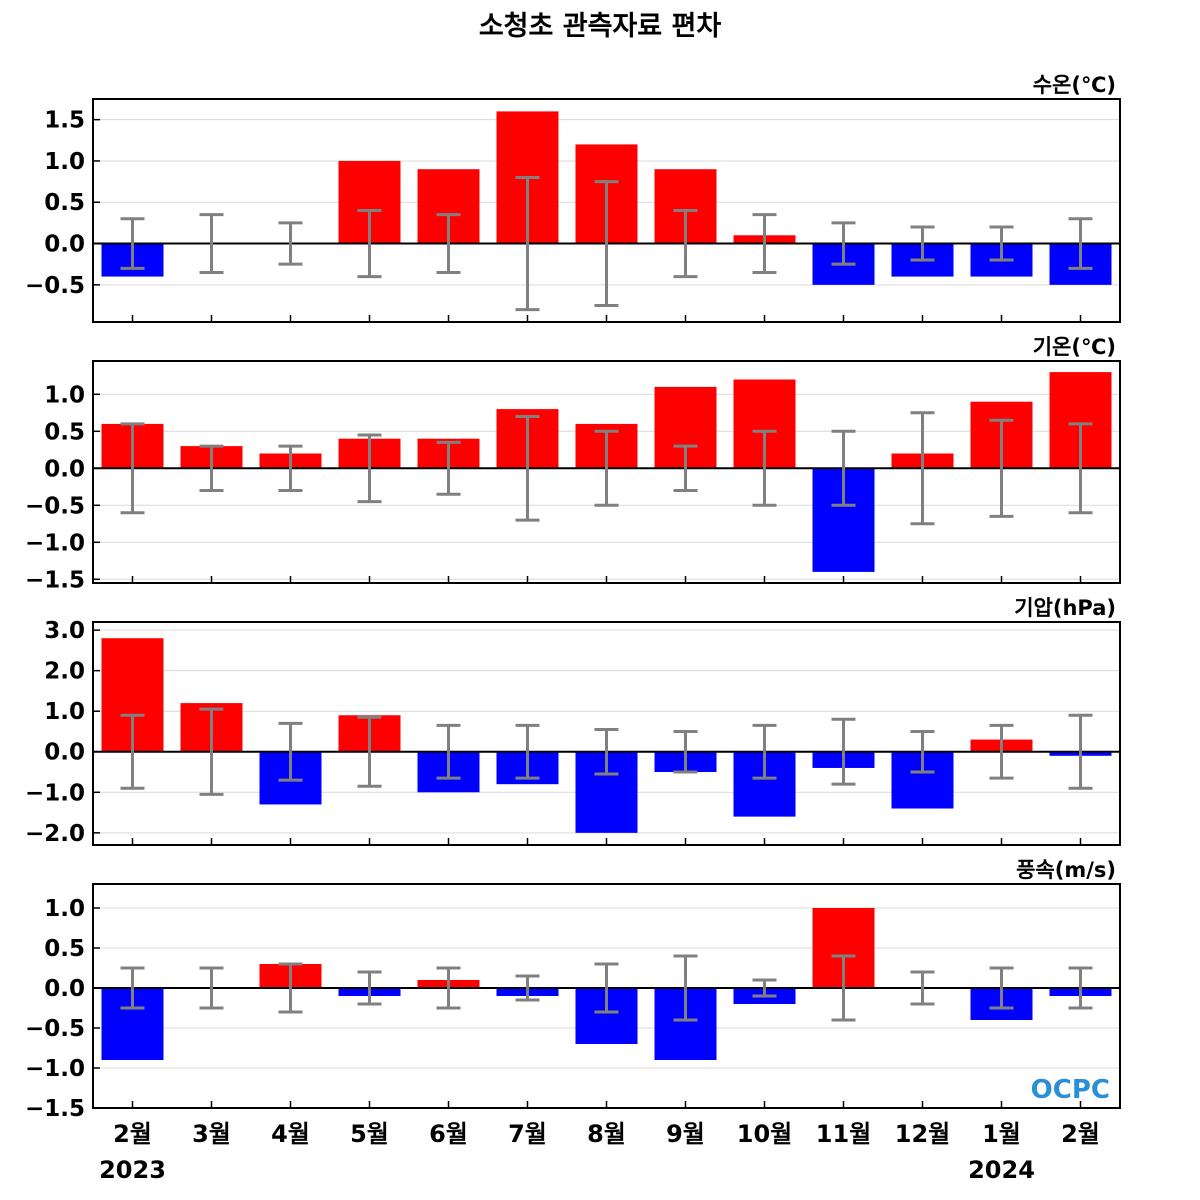 The height and width of the screenshot is (1200, 1200). I want to click on panel-label: 기압(hPa), so click(1065, 608).